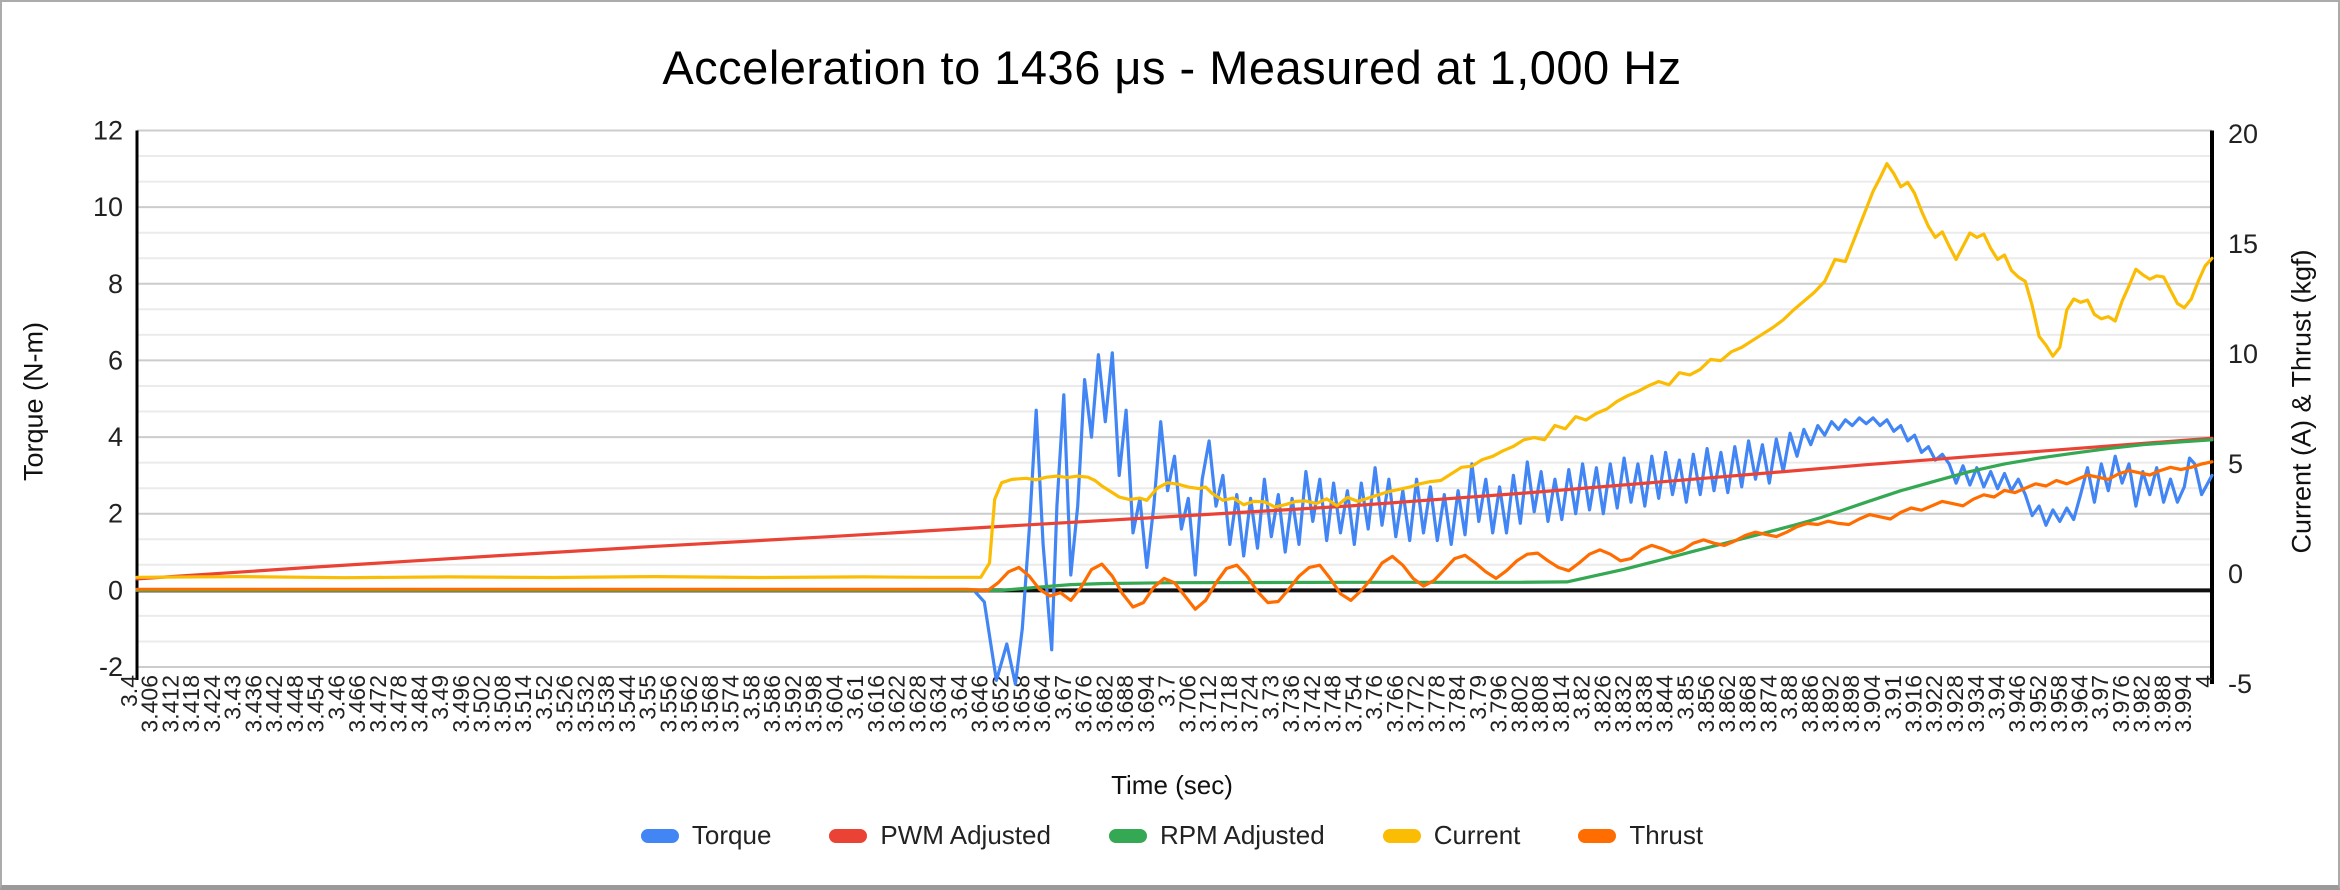  Describe the element at coordinates (965, 835) in the screenshot. I see `legend-label-pwm-adjusted: PWM Adjusted` at that location.